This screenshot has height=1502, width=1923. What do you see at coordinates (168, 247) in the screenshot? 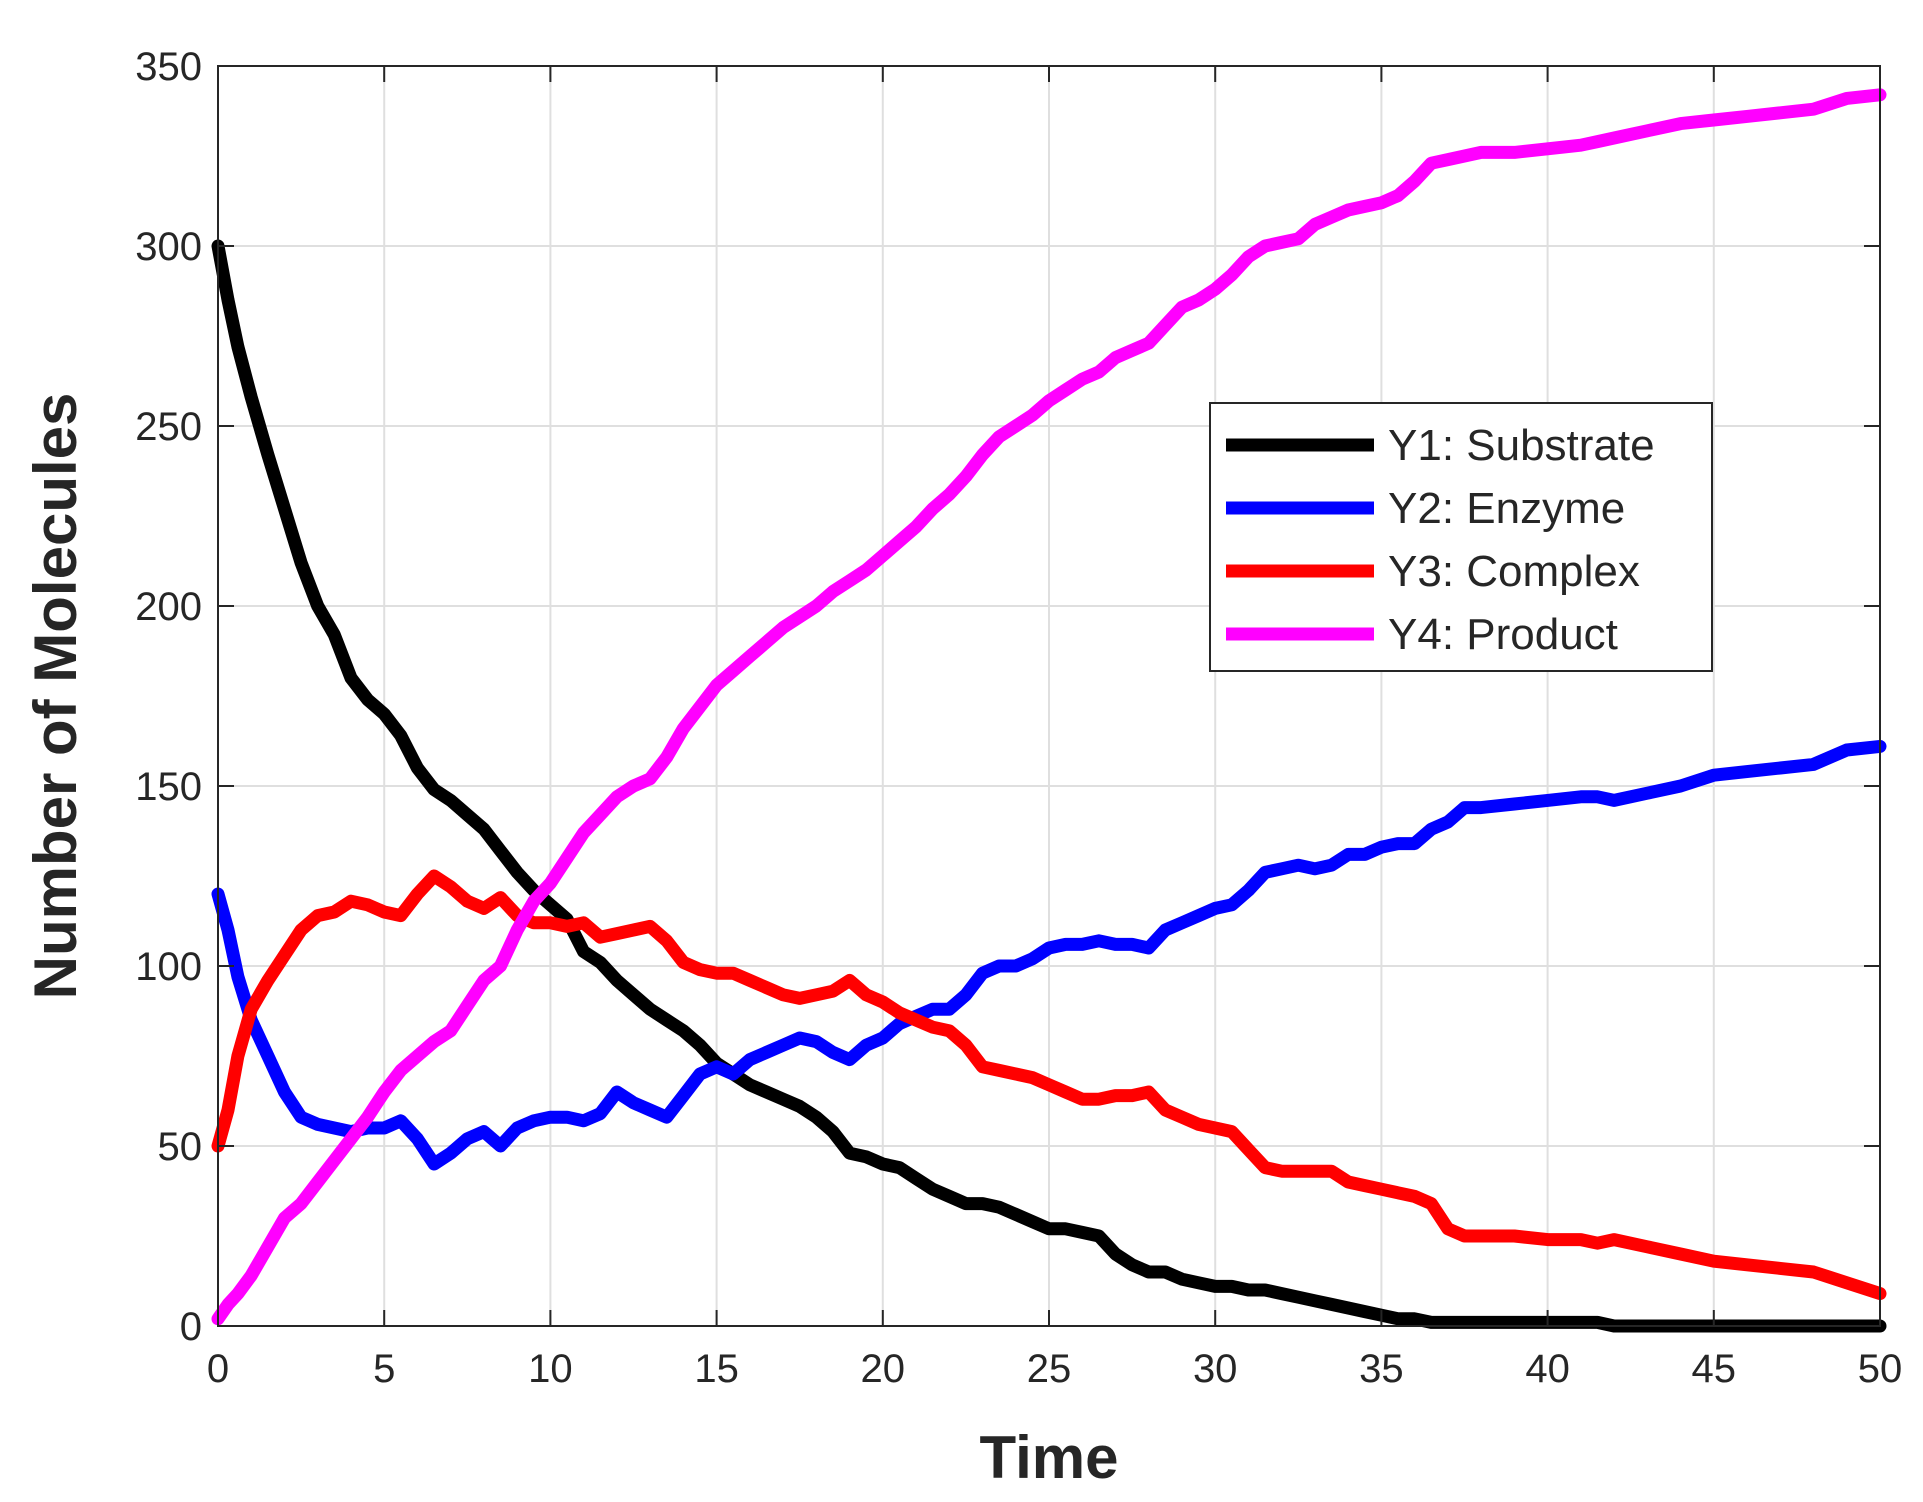
I see `y-tick-label: 300` at bounding box center [168, 247].